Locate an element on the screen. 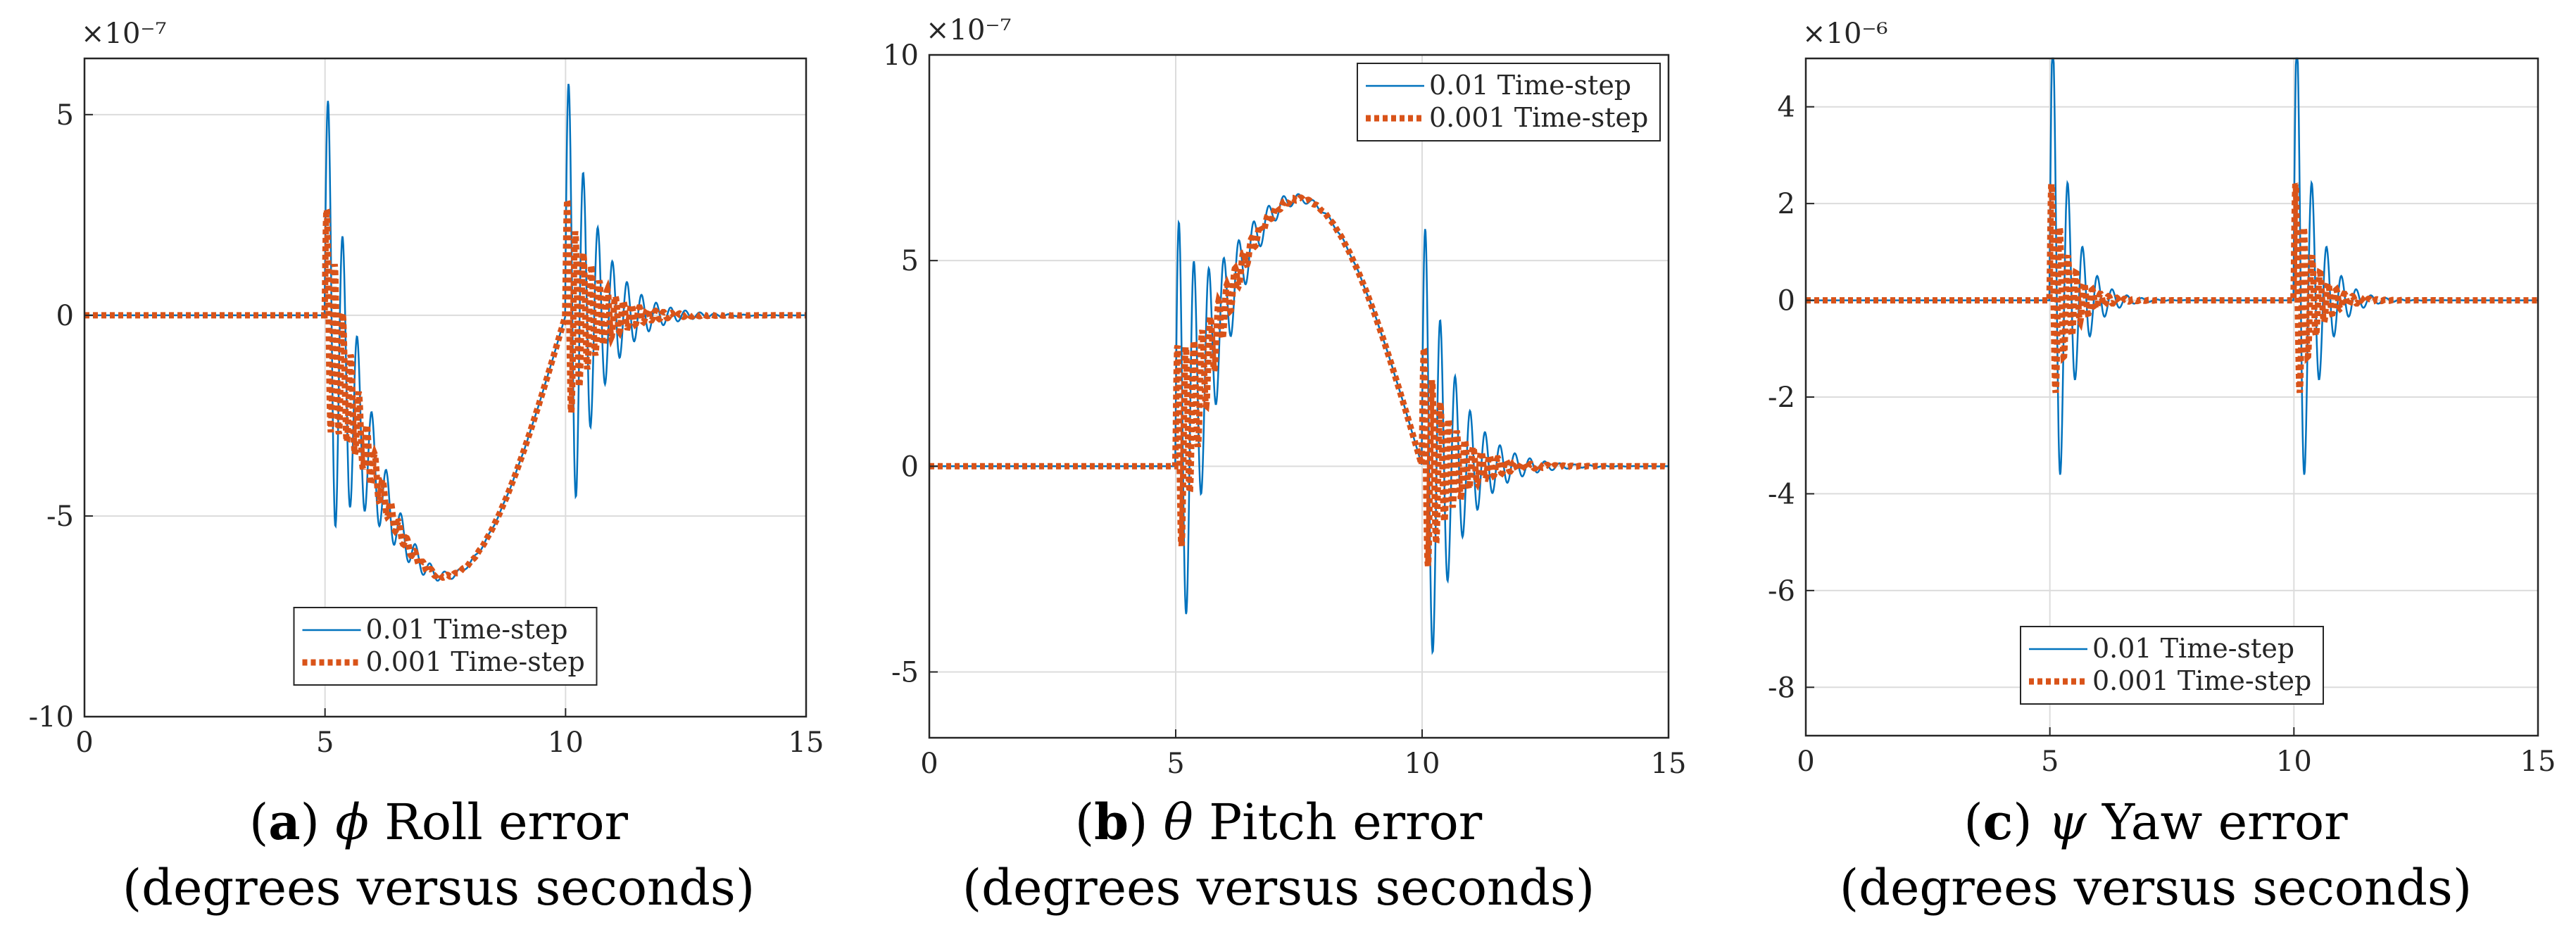  y-tick-label: -6 is located at coordinates (1781, 591).